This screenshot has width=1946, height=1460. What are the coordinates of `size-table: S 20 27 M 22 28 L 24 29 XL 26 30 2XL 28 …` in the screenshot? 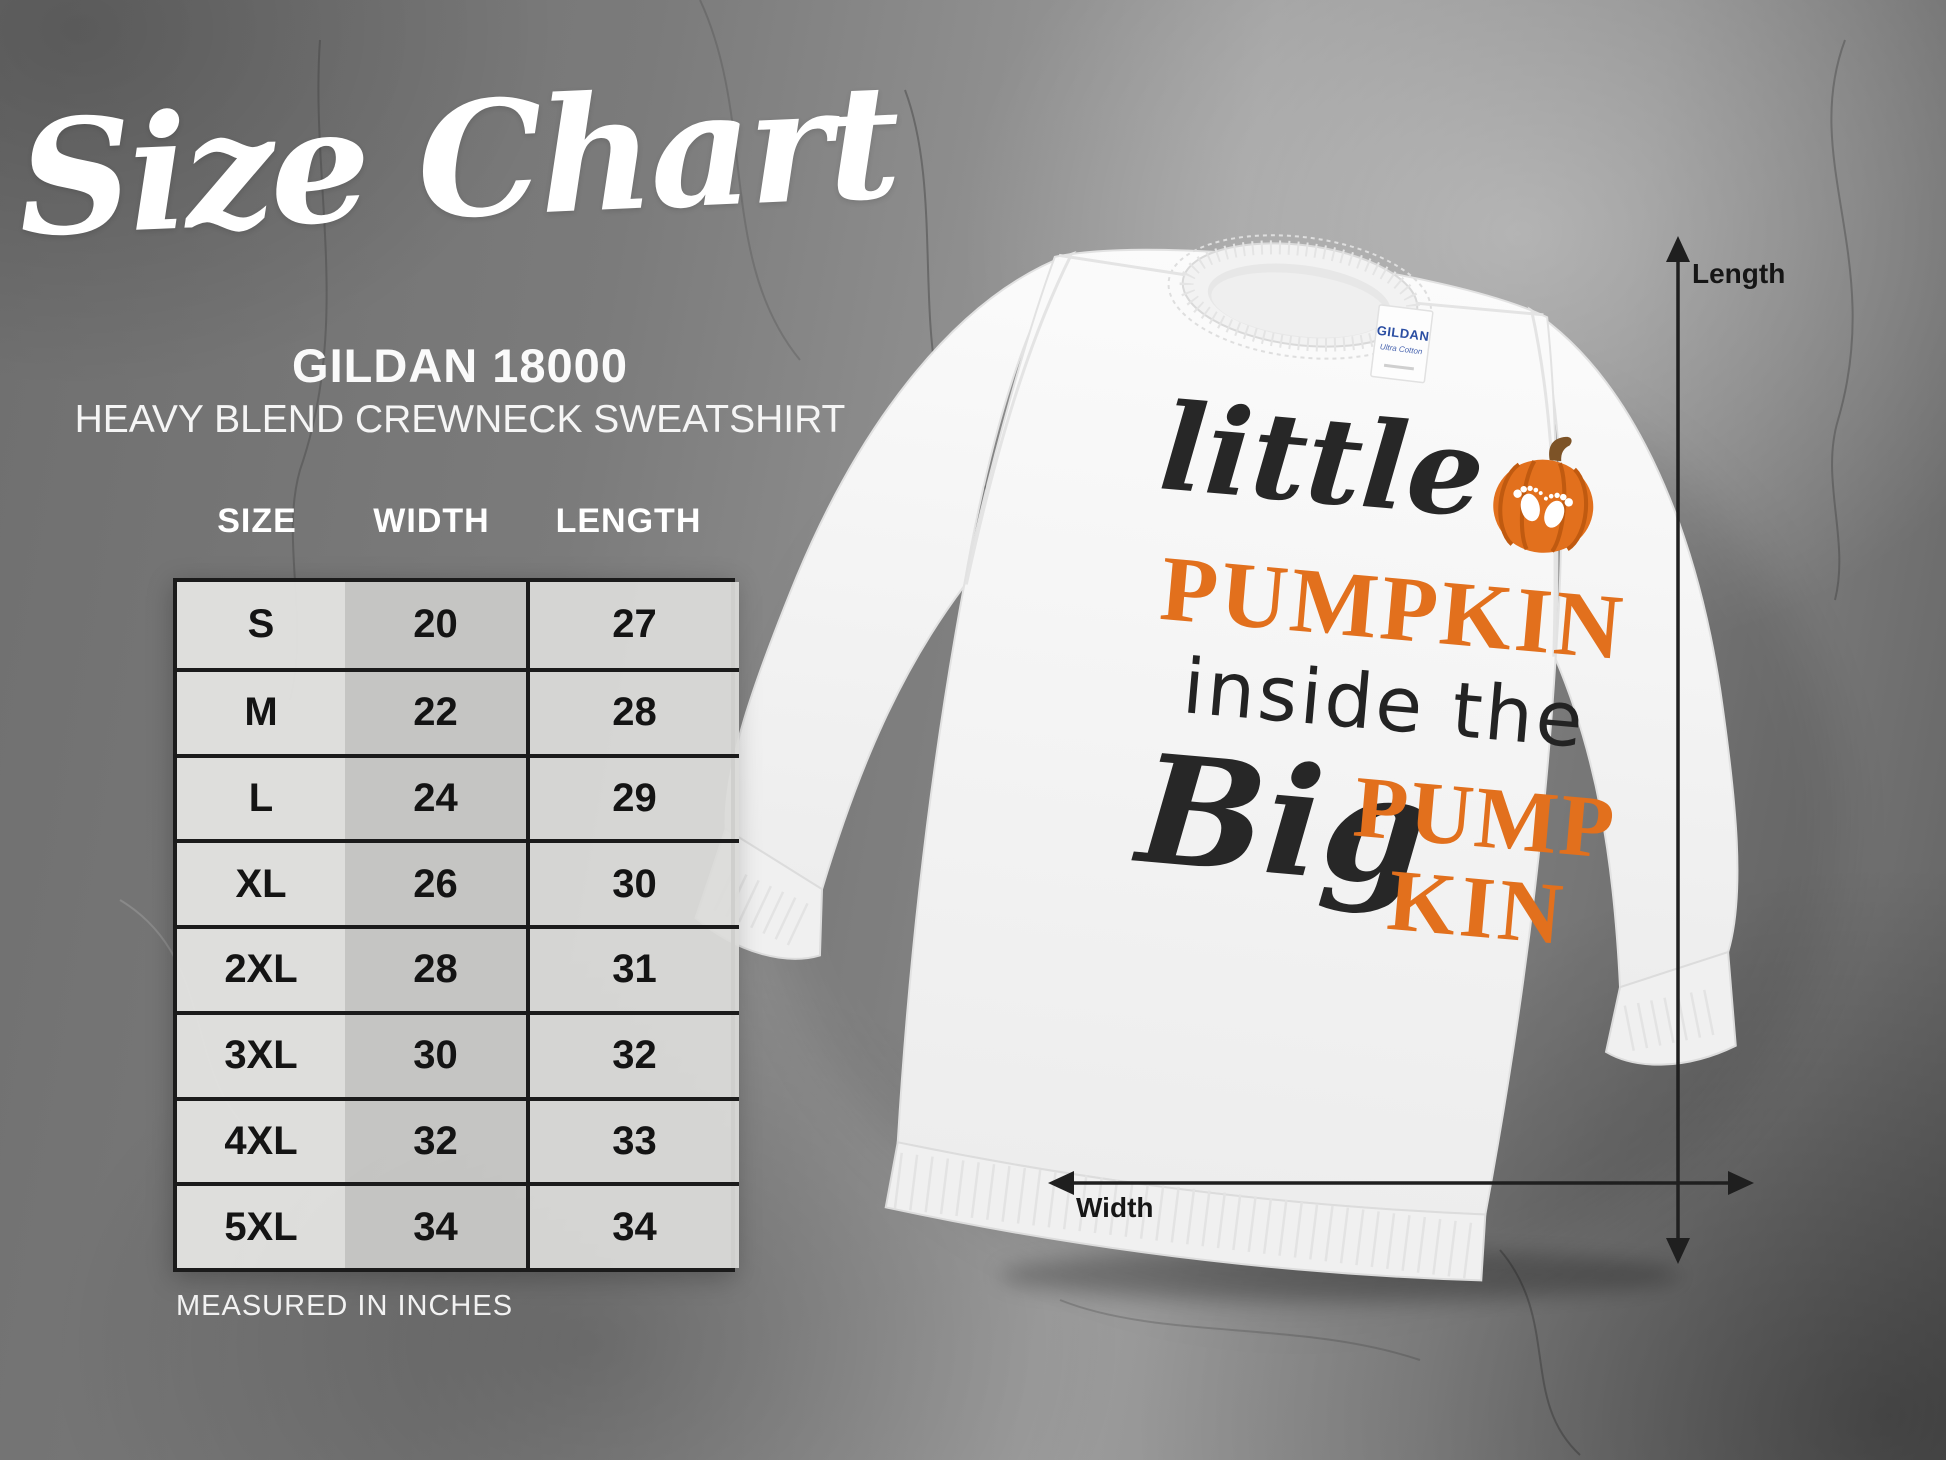 It's located at (456, 925).